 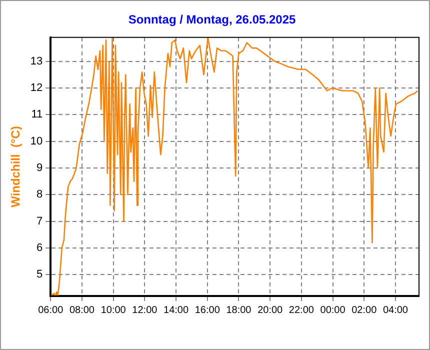 I want to click on x-tick-label: 16:00, so click(x=207, y=310).